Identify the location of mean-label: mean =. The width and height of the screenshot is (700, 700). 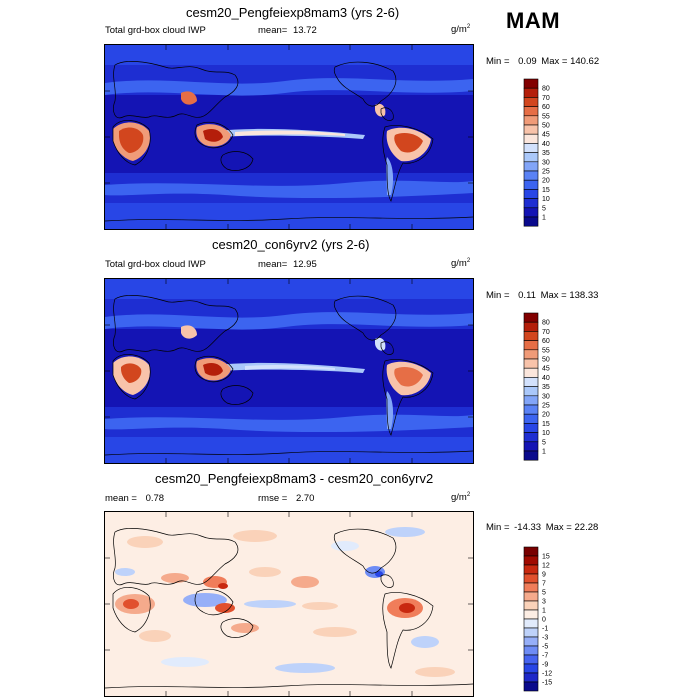
(121, 498).